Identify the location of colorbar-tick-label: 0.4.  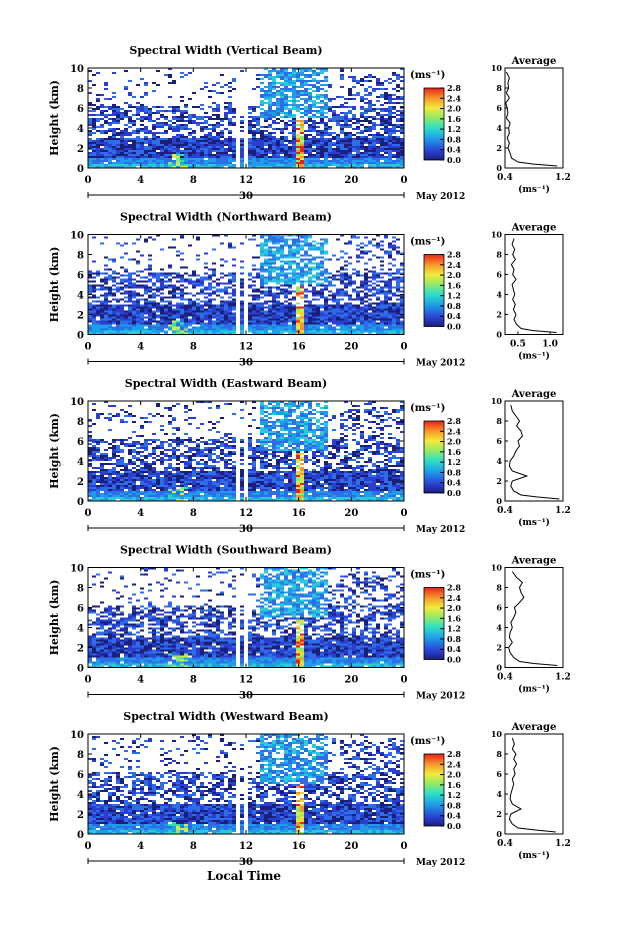
(454, 150).